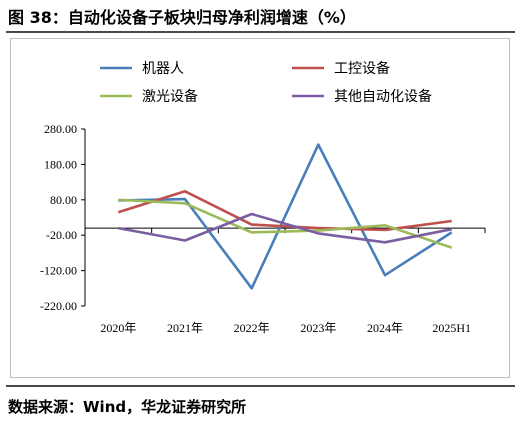 This screenshot has width=521, height=423. I want to click on x-category-label: 2024年, so click(385, 328).